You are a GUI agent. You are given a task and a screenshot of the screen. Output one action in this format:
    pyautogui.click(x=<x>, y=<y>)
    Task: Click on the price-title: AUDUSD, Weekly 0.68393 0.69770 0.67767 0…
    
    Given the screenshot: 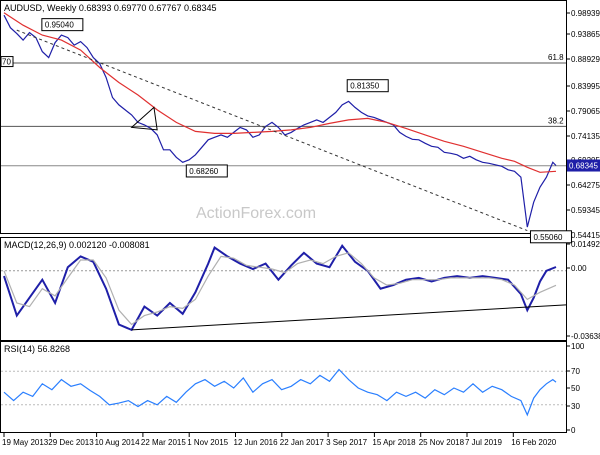 What is the action you would take?
    pyautogui.click(x=110, y=8)
    